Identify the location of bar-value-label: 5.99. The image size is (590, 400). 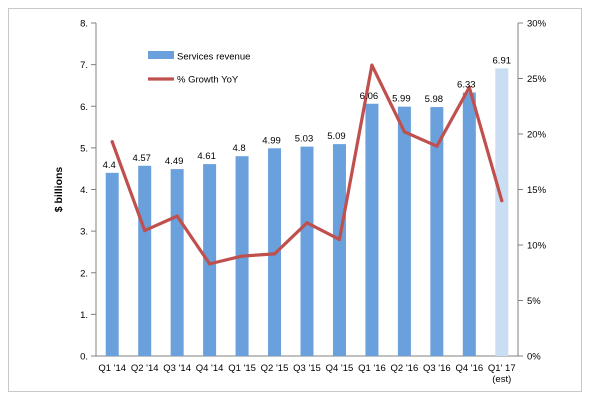
(401, 99).